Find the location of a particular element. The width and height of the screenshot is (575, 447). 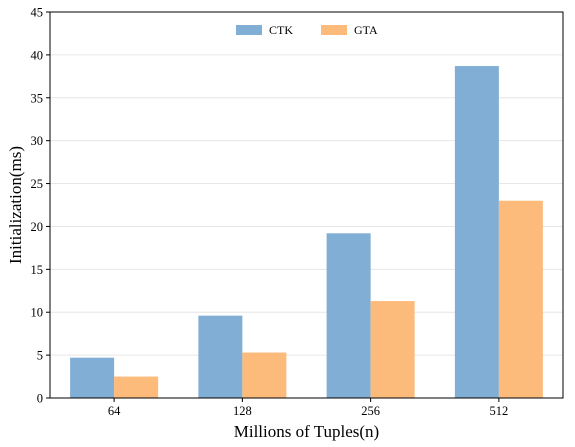

y-tick-label: 0 is located at coordinates (40, 399).